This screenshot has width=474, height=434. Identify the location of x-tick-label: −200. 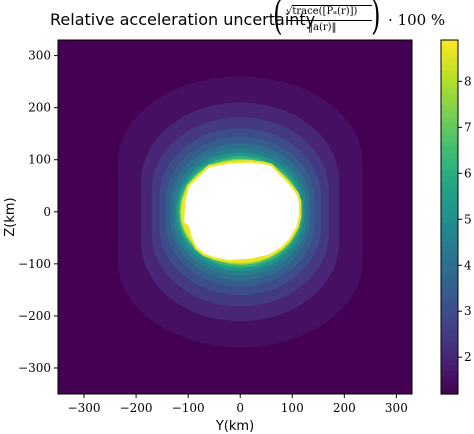
(136, 408).